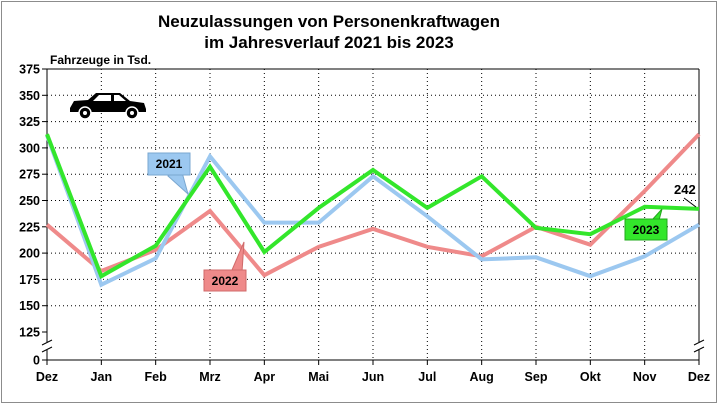 The width and height of the screenshot is (720, 406). What do you see at coordinates (225, 266) in the screenshot?
I see `series-label-2022: 2022` at bounding box center [225, 266].